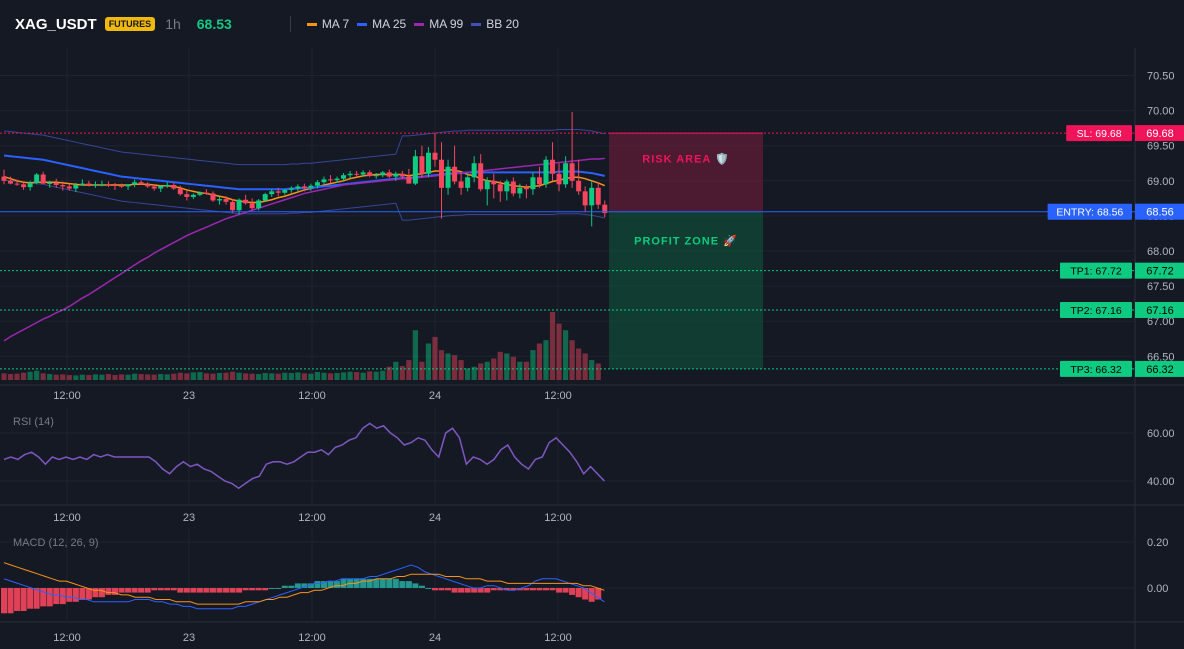 The height and width of the screenshot is (649, 1184). What do you see at coordinates (381, 24) in the screenshot?
I see `legend-ma25: MA 25` at bounding box center [381, 24].